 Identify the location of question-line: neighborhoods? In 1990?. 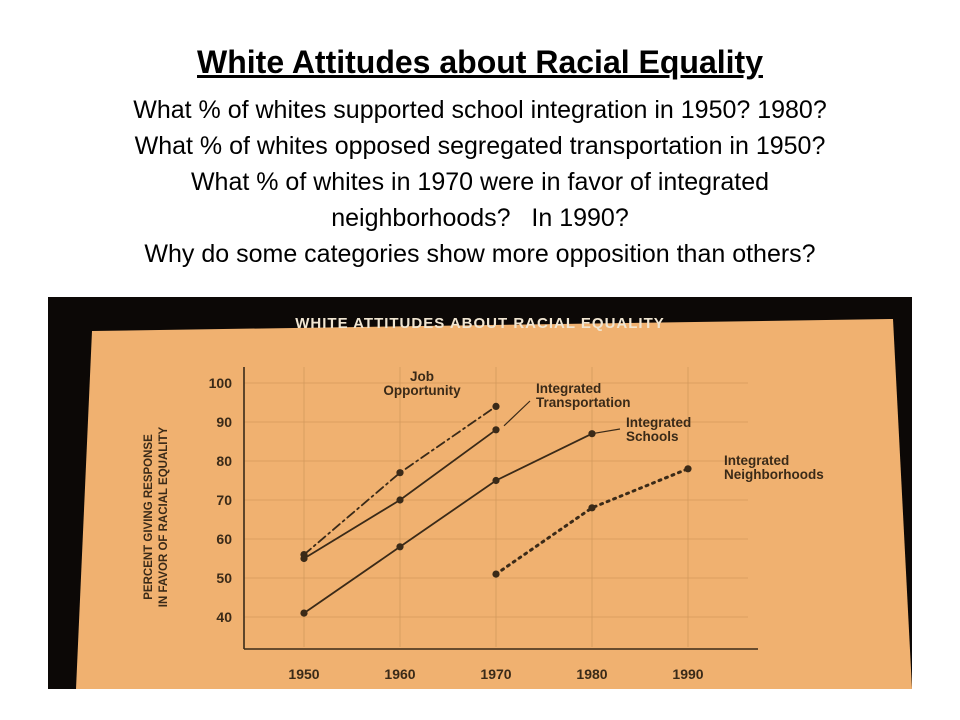
(480, 218).